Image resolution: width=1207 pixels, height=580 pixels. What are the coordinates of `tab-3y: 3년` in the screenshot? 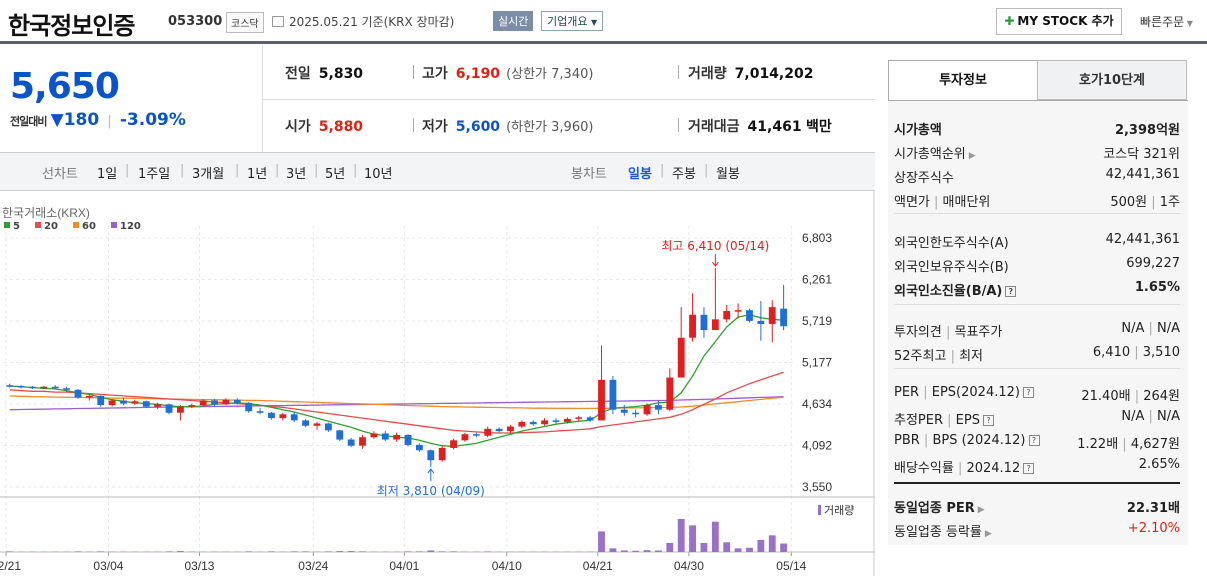 It's located at (296, 172).